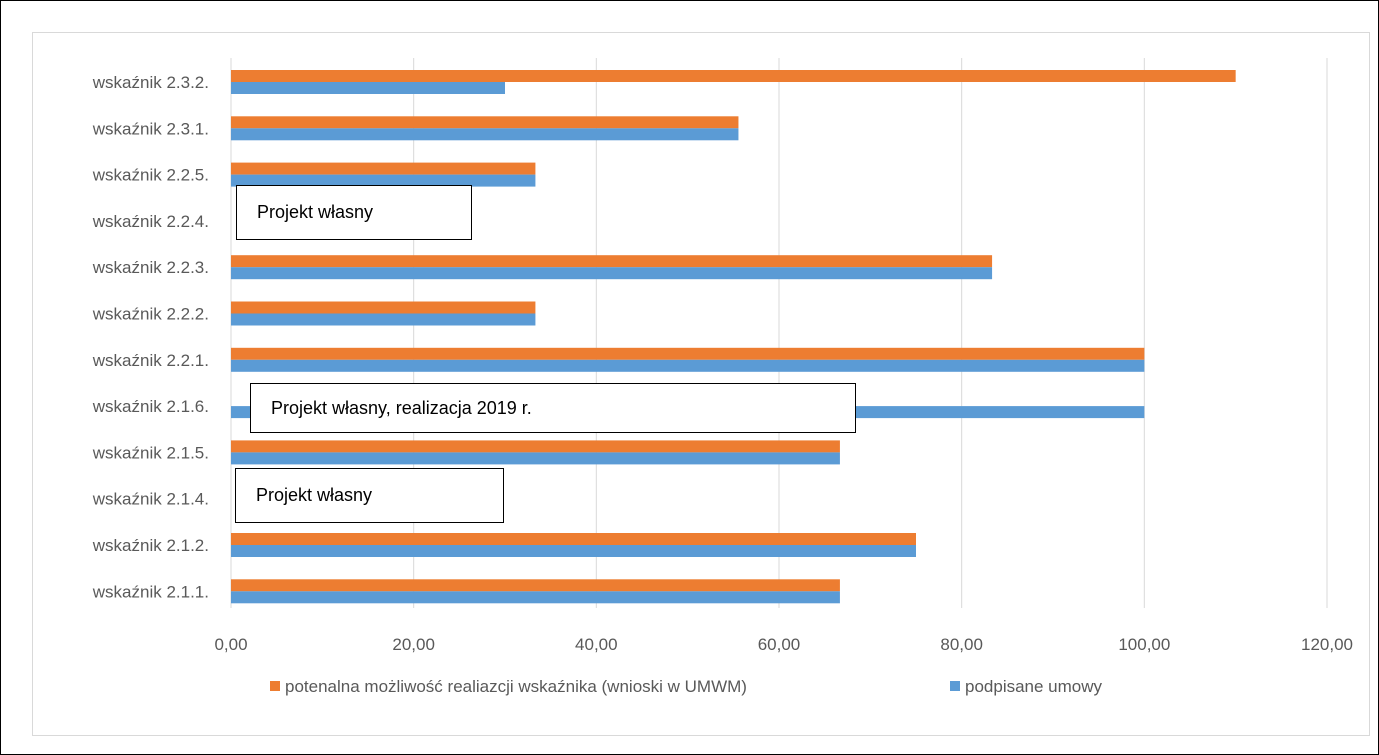 This screenshot has width=1379, height=755. Describe the element at coordinates (961, 644) in the screenshot. I see `x-tick-label: 80,00` at that location.